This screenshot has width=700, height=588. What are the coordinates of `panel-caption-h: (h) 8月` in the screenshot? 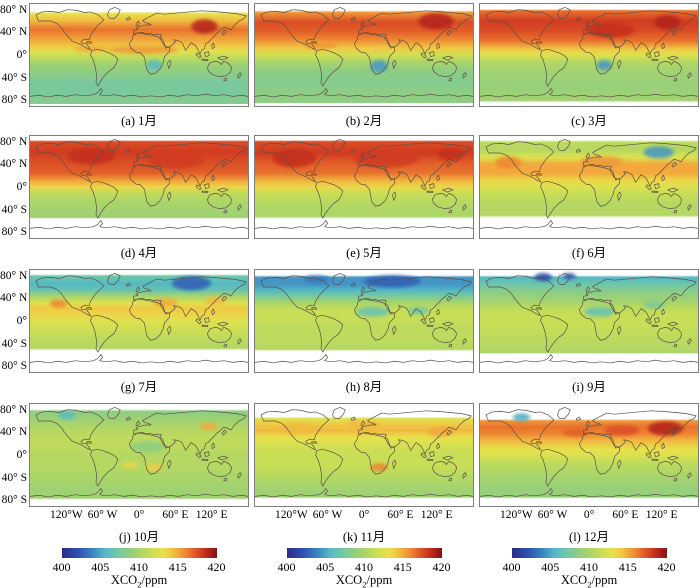 It's located at (364, 387).